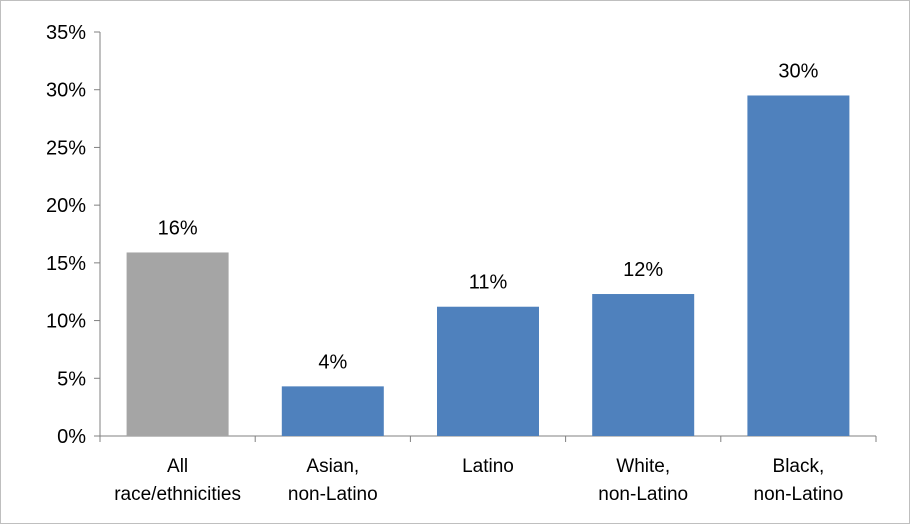 This screenshot has height=524, width=910. Describe the element at coordinates (799, 466) in the screenshot. I see `category-label: Black,` at that location.